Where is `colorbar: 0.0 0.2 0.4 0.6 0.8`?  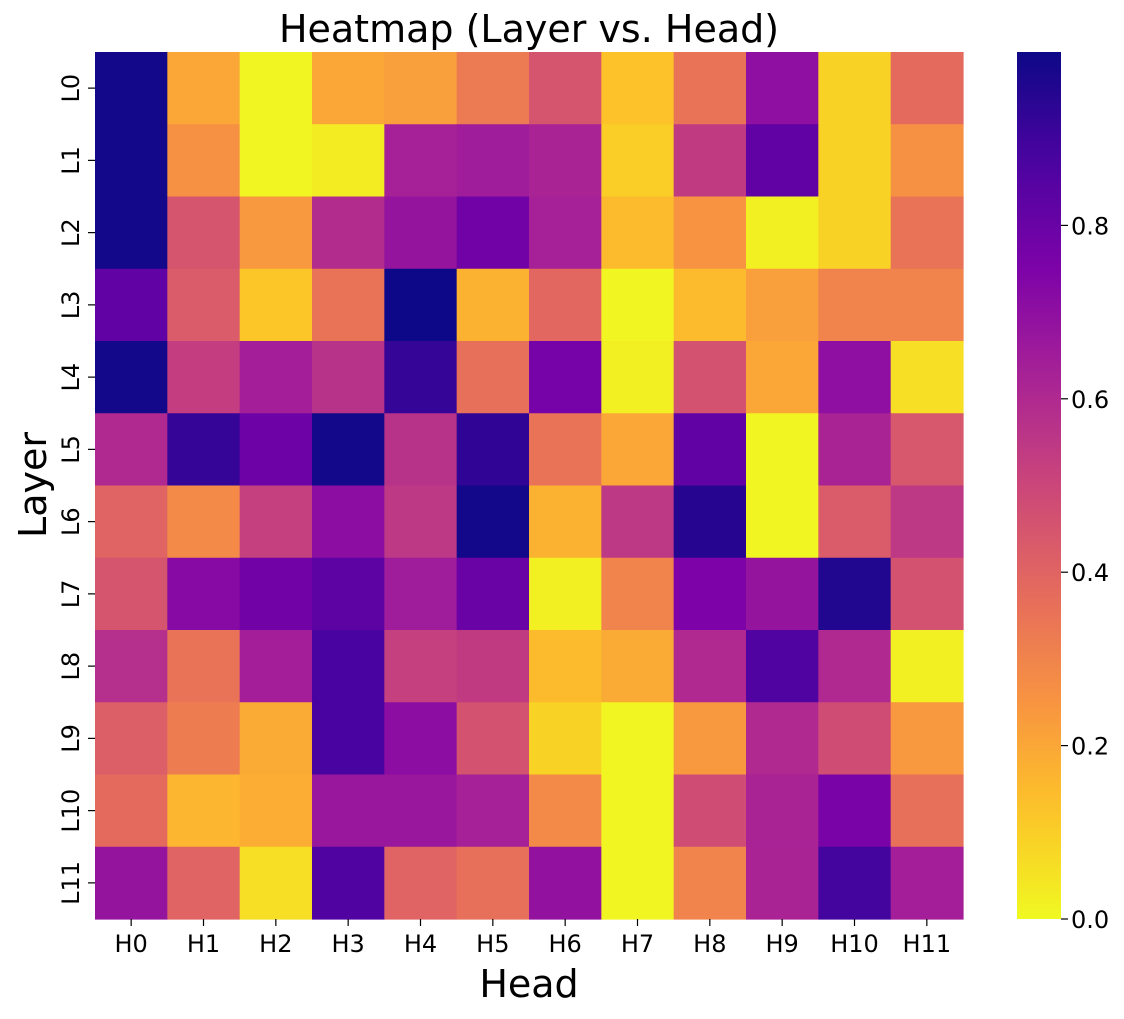
colorbar: 0.0 0.2 0.4 0.6 0.8 is located at coordinates (1063, 493).